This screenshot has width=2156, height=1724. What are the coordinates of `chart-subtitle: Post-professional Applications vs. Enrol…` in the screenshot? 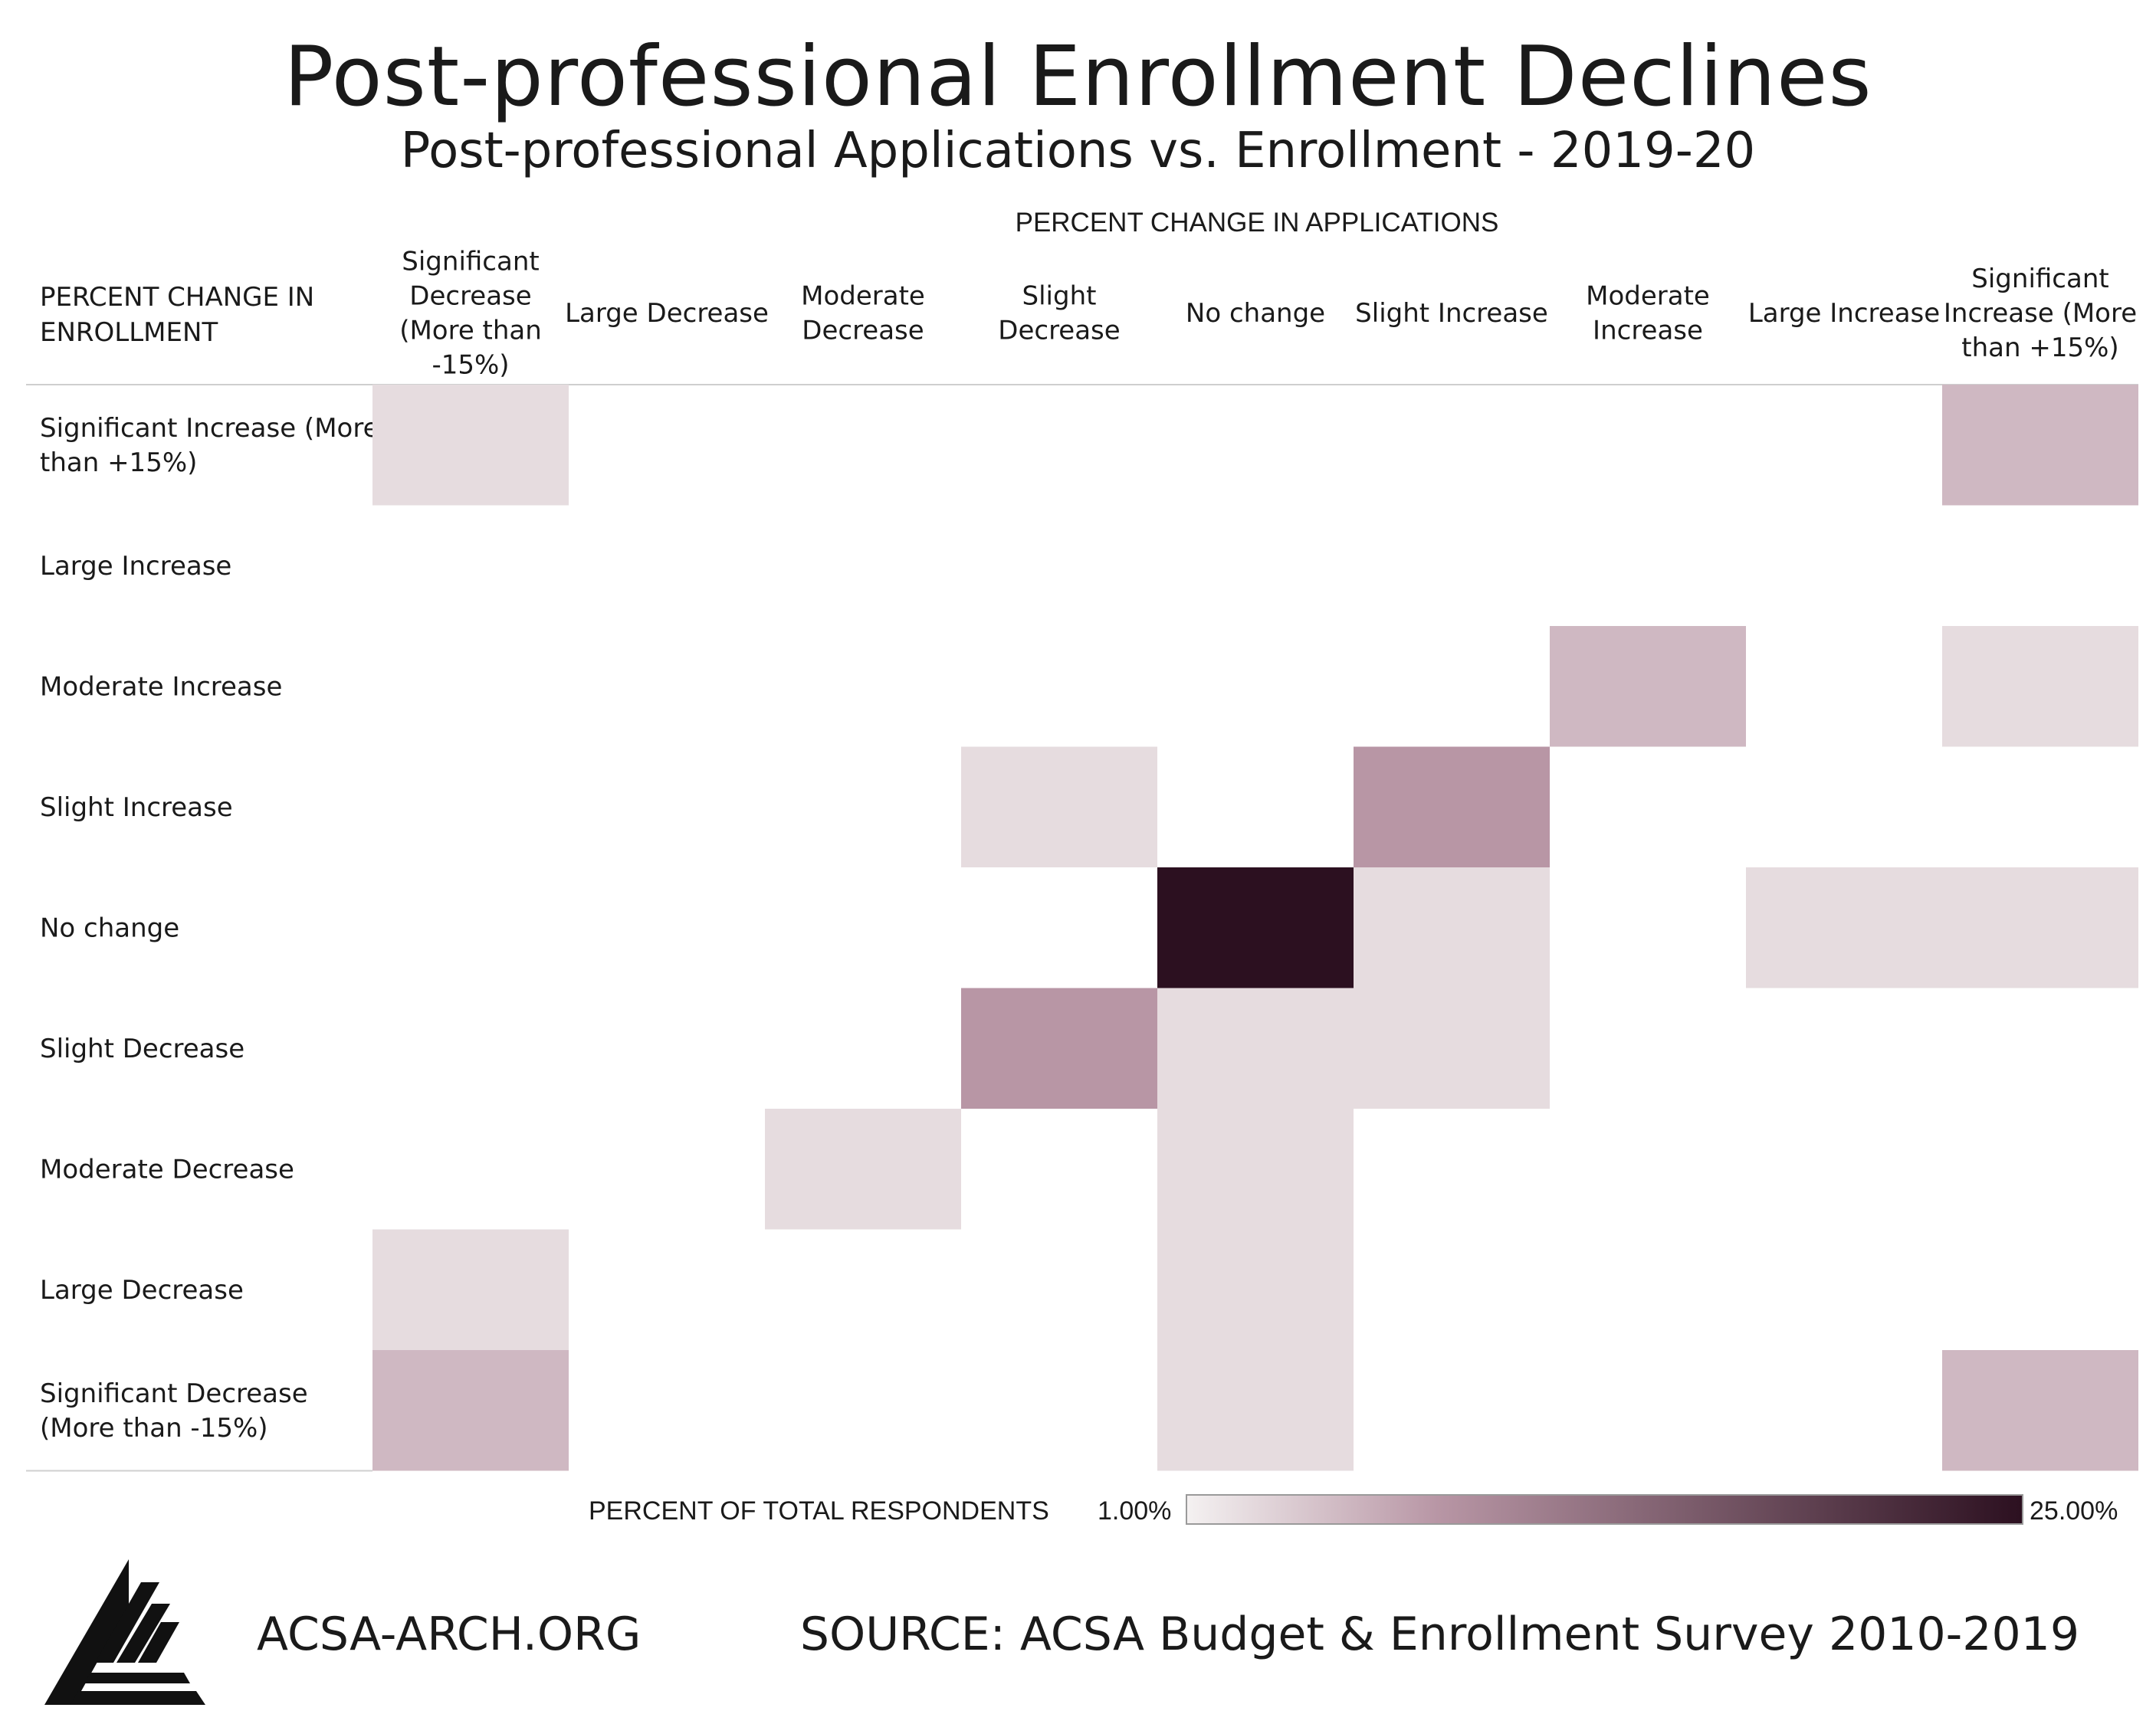 It's located at (1078, 151).